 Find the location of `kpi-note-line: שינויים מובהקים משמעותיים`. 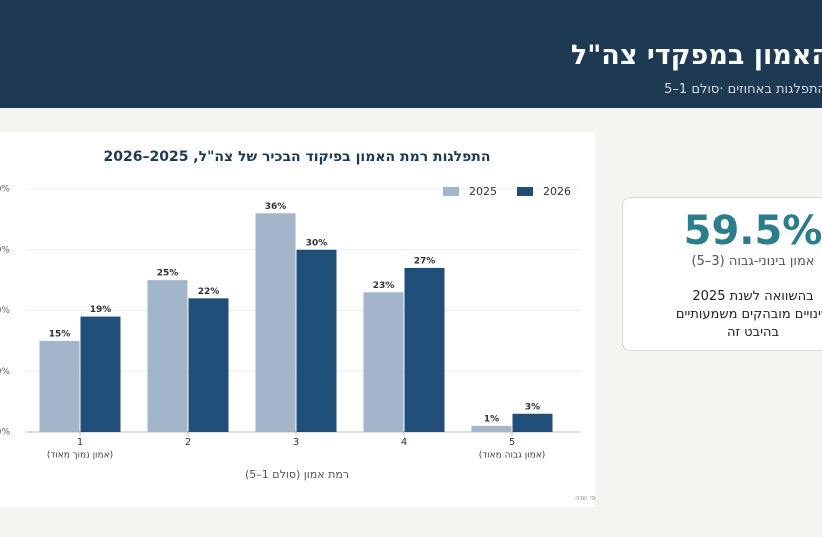

kpi-note-line: שינויים מובהקים משמעותיים is located at coordinates (748, 314).